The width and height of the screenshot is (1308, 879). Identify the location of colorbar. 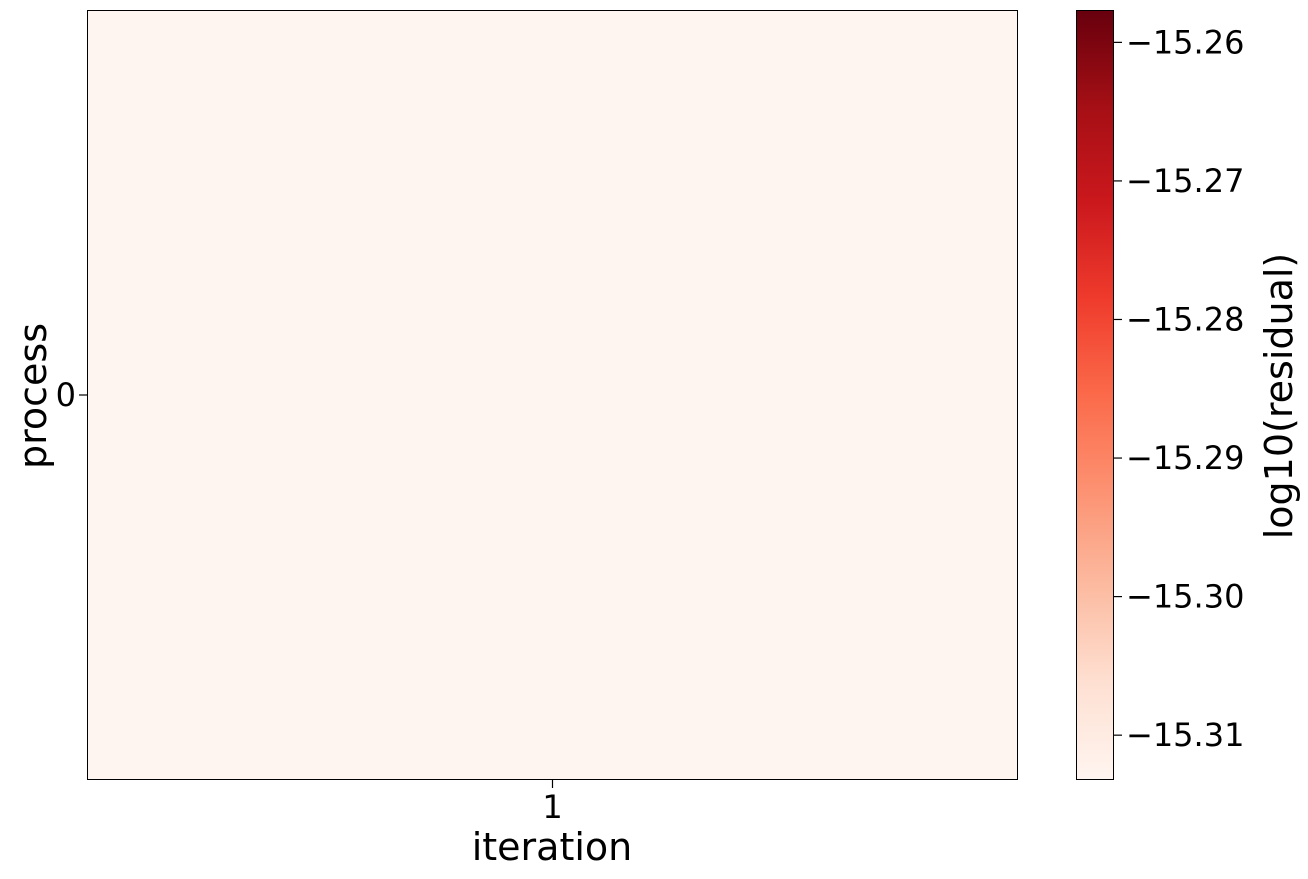
(1095, 395).